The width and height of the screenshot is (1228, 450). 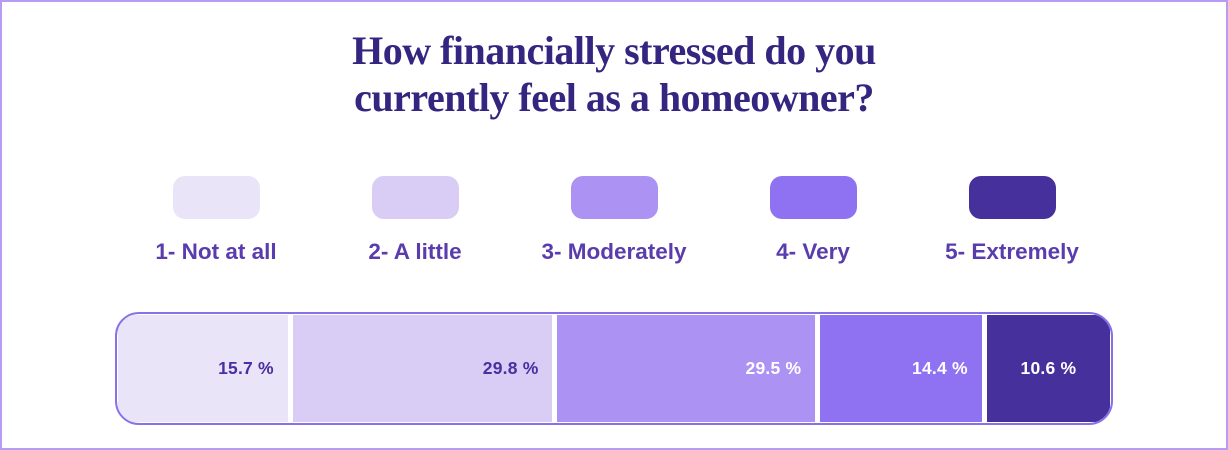 What do you see at coordinates (614, 50) in the screenshot?
I see `chart-title-line-1: How financially stressed do you` at bounding box center [614, 50].